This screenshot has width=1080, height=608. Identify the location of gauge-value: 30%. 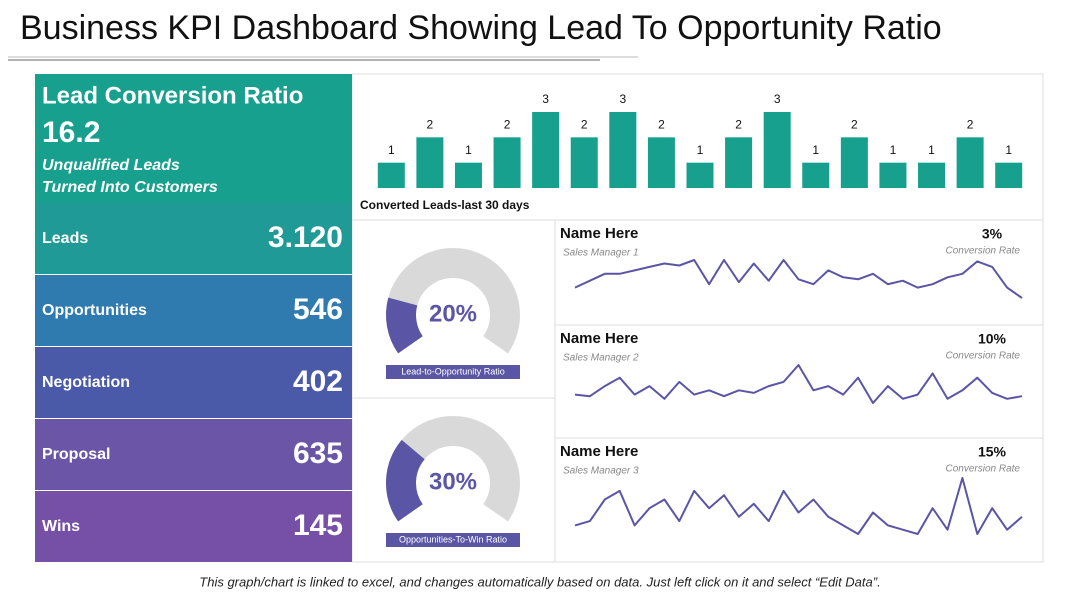
(453, 481).